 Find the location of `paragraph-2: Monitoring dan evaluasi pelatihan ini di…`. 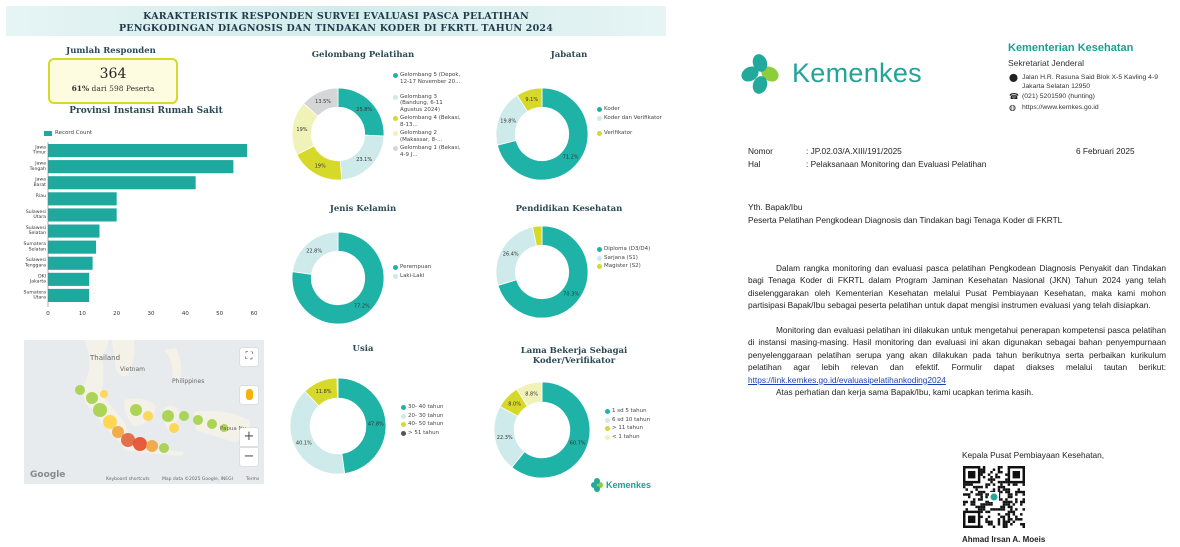

paragraph-2: Monitoring dan evaluasi pelatihan ini di… is located at coordinates (957, 355).